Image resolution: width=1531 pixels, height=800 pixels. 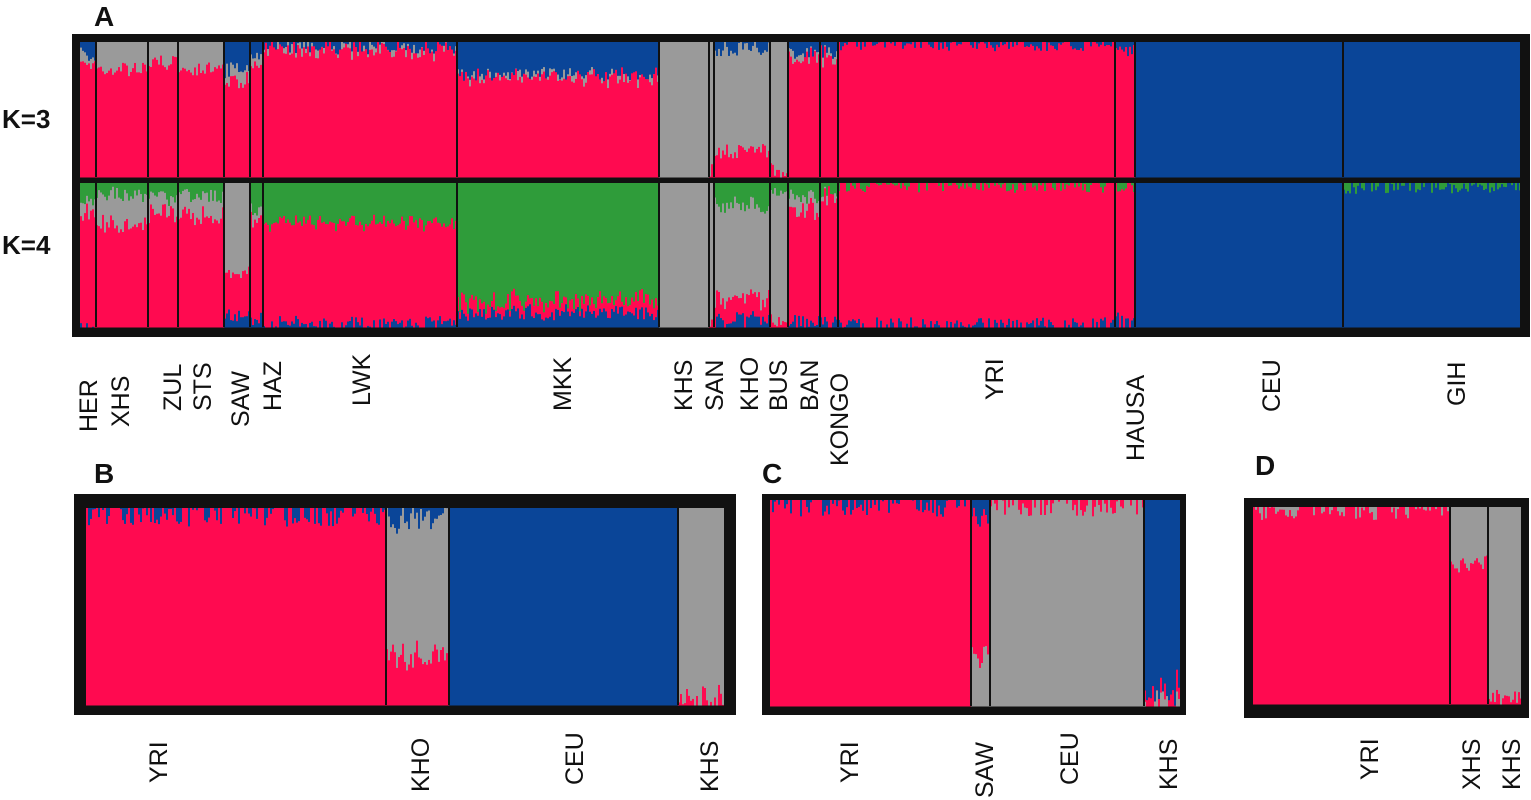 What do you see at coordinates (1272, 385) in the screenshot?
I see `pop-label-ceu: CEU` at bounding box center [1272, 385].